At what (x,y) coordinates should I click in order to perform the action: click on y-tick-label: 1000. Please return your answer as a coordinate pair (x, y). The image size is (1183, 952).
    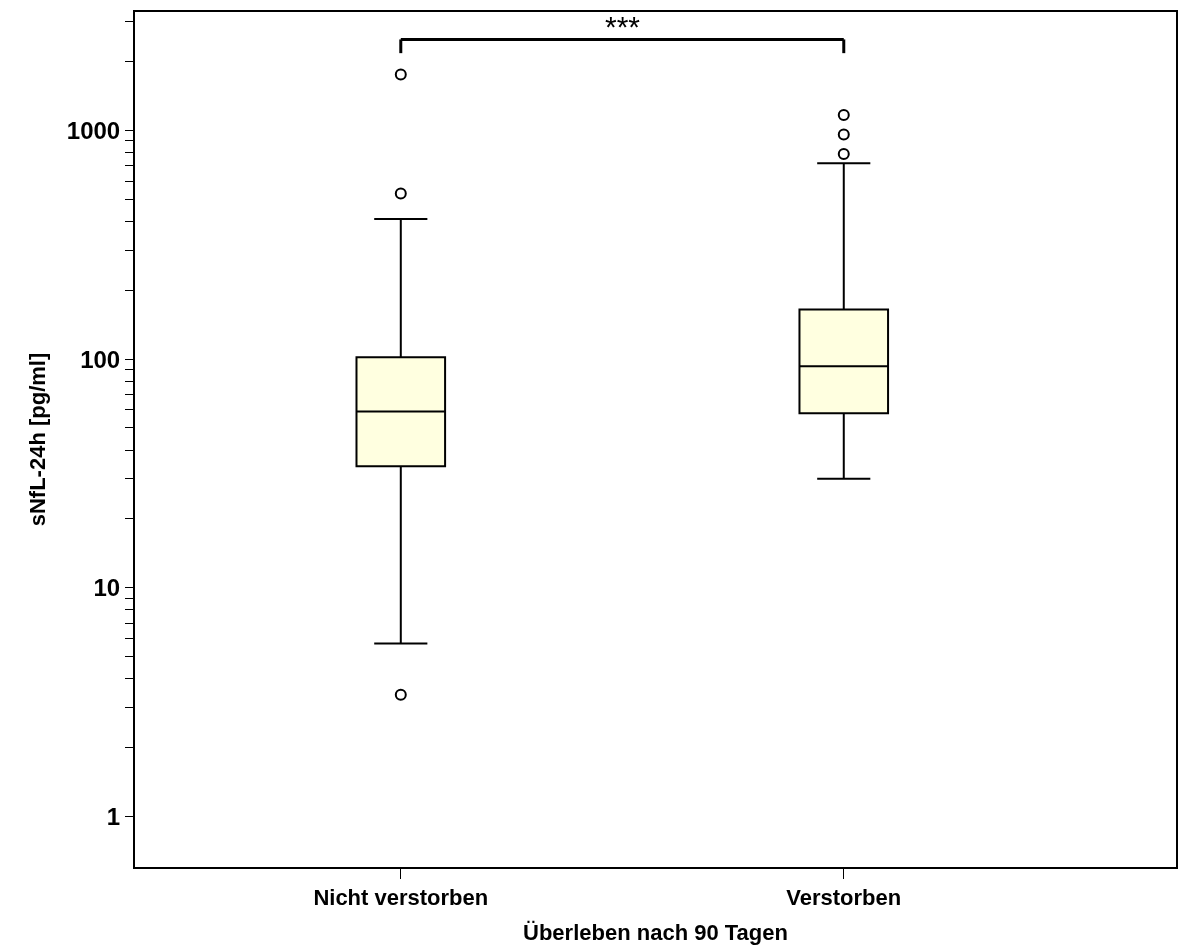
    Looking at the image, I should click on (93, 130).